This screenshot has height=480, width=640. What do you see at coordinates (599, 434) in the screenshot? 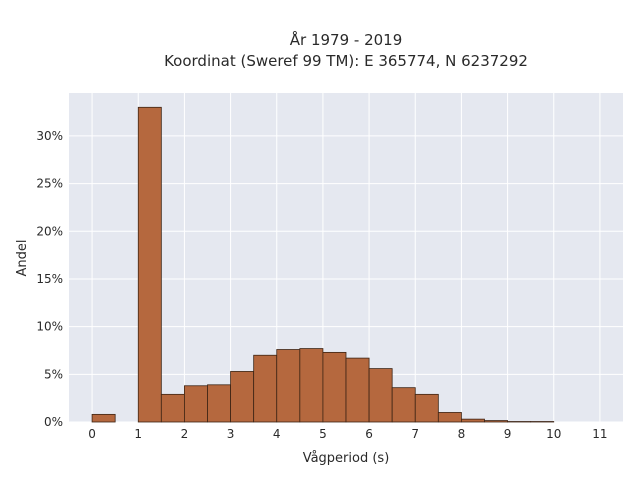
I see `x-tick-label: 11` at bounding box center [599, 434].